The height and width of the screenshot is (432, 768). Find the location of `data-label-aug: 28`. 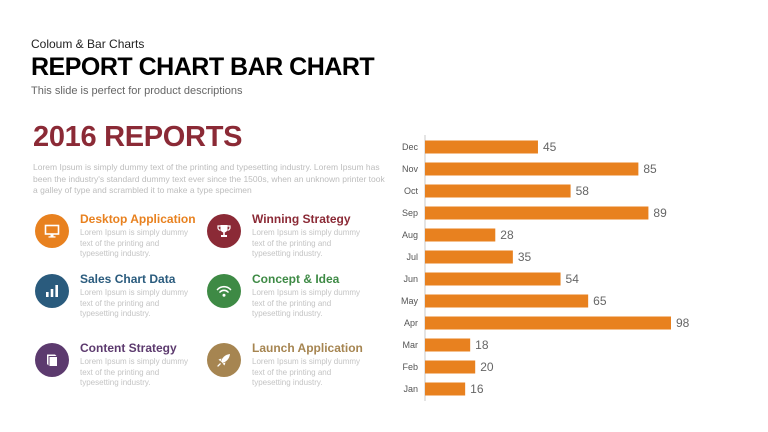

data-label-aug: 28 is located at coordinates (507, 235).